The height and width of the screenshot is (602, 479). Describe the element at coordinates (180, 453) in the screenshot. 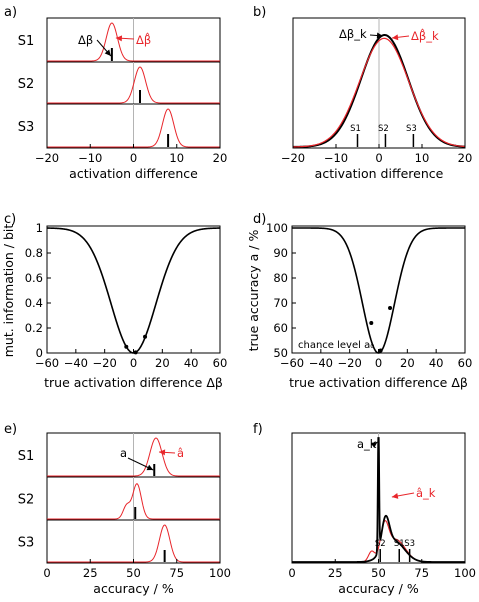

I see `annotation-estimate: â` at that location.